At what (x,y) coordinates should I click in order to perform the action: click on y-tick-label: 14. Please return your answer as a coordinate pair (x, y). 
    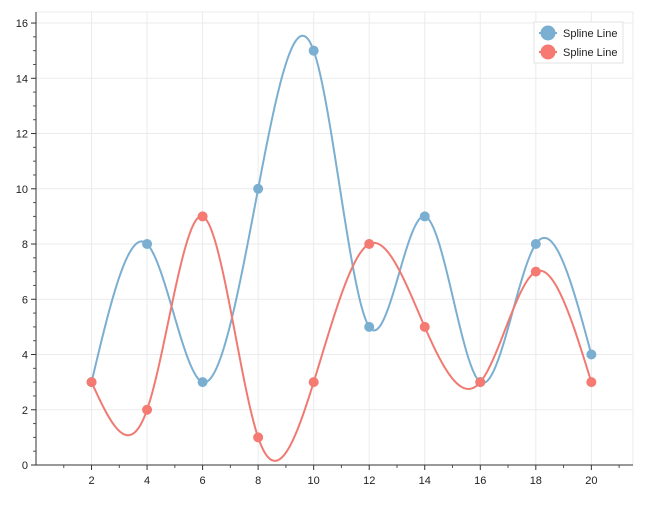
    Looking at the image, I should click on (22, 79).